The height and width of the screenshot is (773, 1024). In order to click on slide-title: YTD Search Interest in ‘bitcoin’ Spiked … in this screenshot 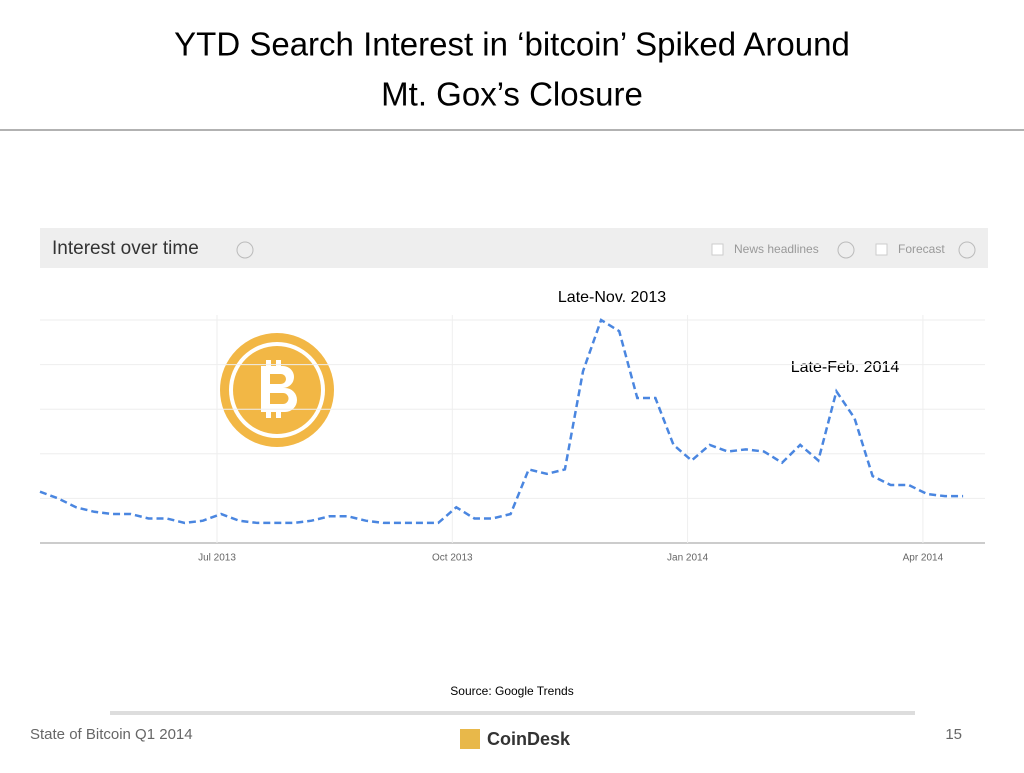, I will do `click(512, 44)`.